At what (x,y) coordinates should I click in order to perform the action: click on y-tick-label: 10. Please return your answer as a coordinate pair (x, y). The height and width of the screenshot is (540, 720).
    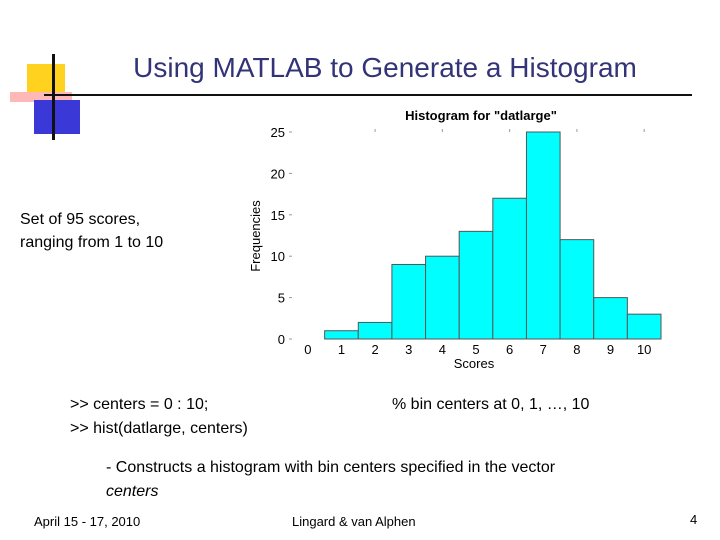
    Looking at the image, I should click on (278, 256).